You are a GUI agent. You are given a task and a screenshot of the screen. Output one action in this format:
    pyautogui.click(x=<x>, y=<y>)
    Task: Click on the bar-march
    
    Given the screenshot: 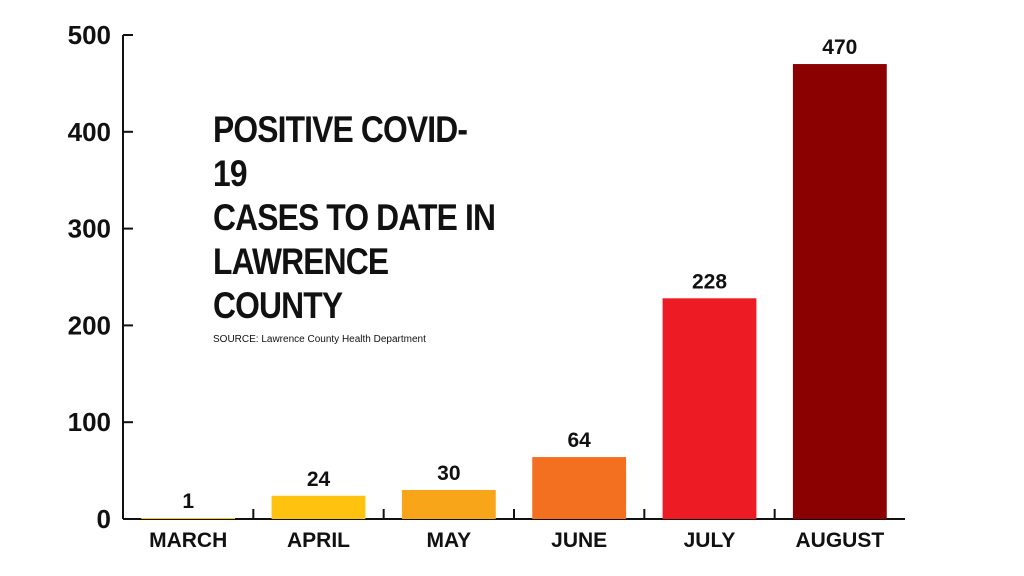 What is the action you would take?
    pyautogui.click(x=188, y=518)
    